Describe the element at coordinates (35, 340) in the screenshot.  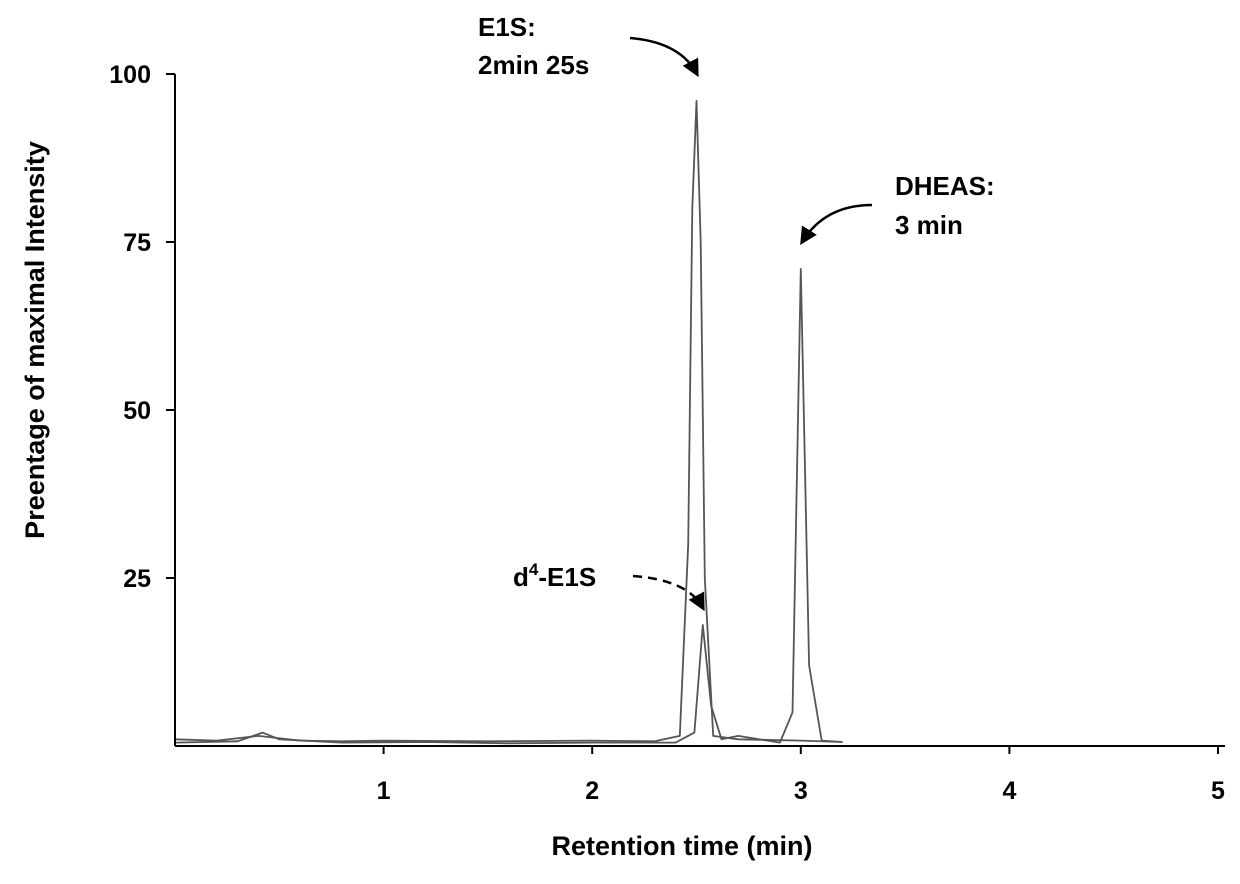
I see `y-axis-title: Preentage of maximal Intensity` at that location.